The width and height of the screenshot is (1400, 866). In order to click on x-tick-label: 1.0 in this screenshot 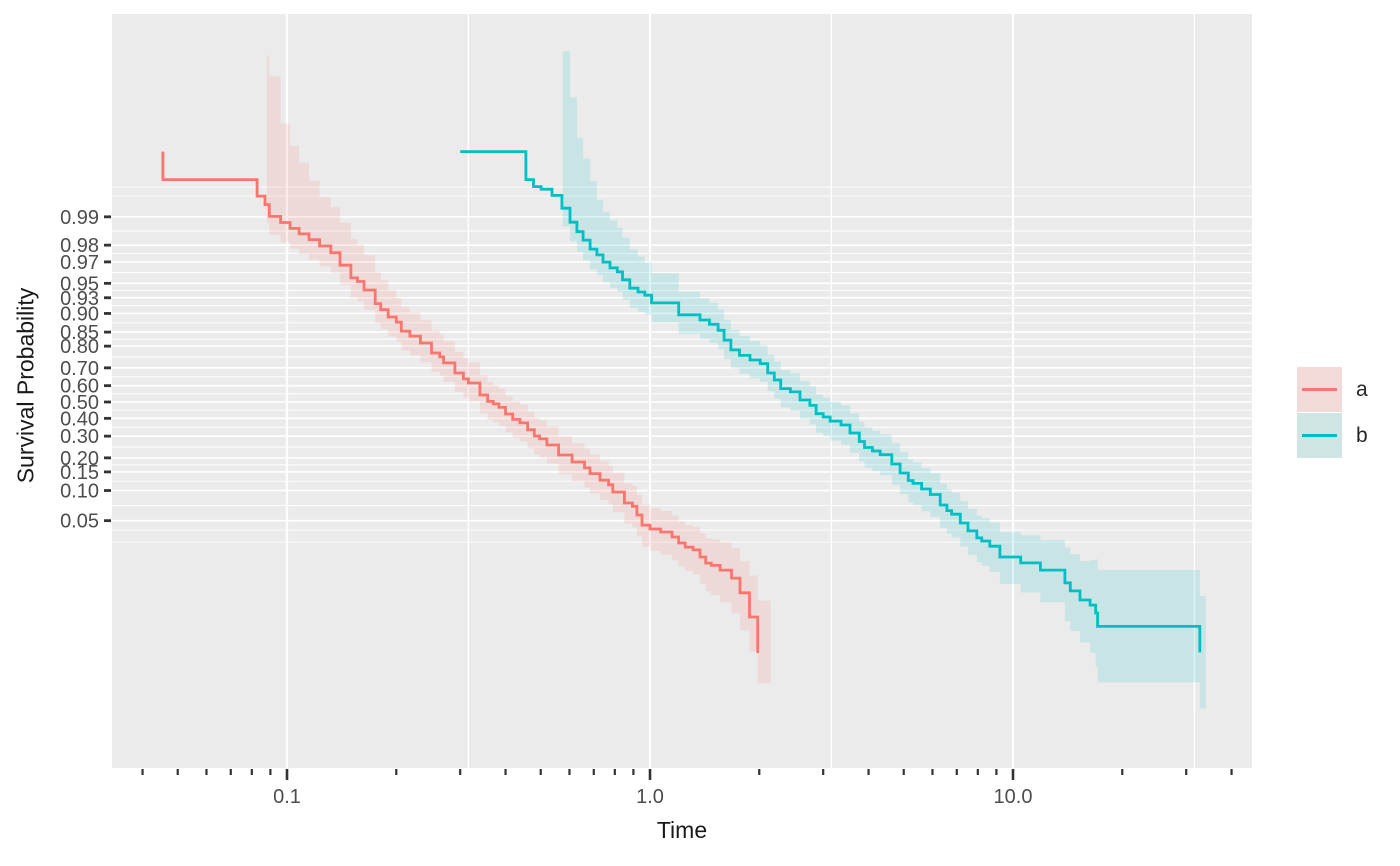, I will do `click(650, 797)`.